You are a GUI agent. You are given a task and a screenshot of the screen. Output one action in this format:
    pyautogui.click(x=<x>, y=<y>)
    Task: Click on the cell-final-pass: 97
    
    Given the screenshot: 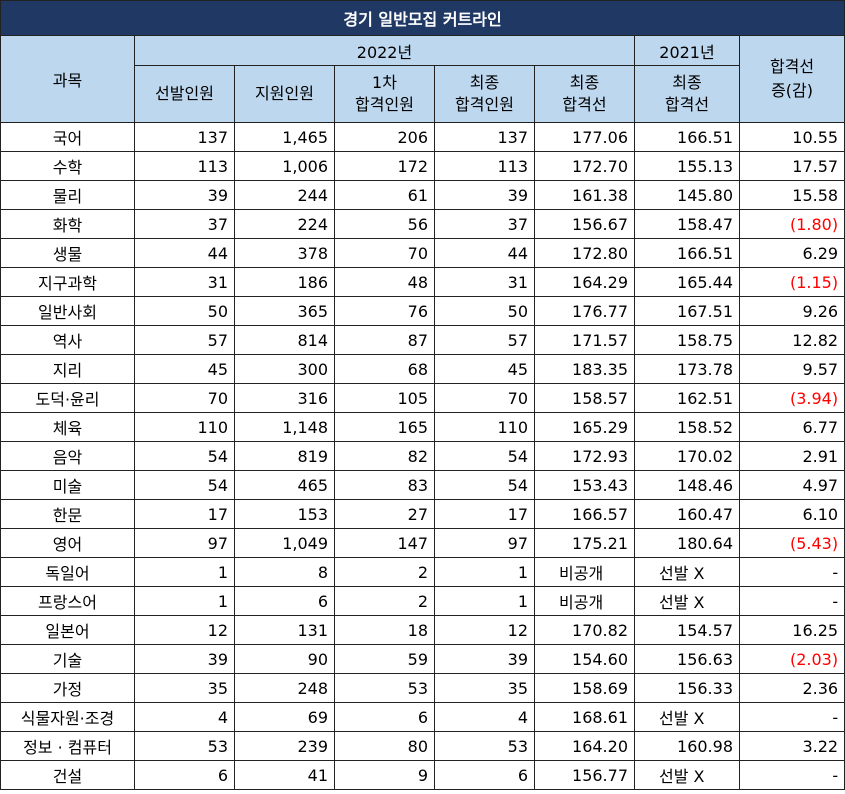 What is the action you would take?
    pyautogui.click(x=484, y=543)
    